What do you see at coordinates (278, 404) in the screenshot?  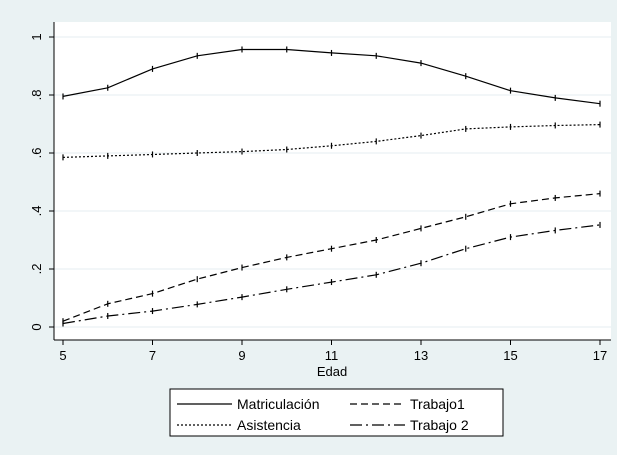 I see `legend-label: Matriculación` at bounding box center [278, 404].